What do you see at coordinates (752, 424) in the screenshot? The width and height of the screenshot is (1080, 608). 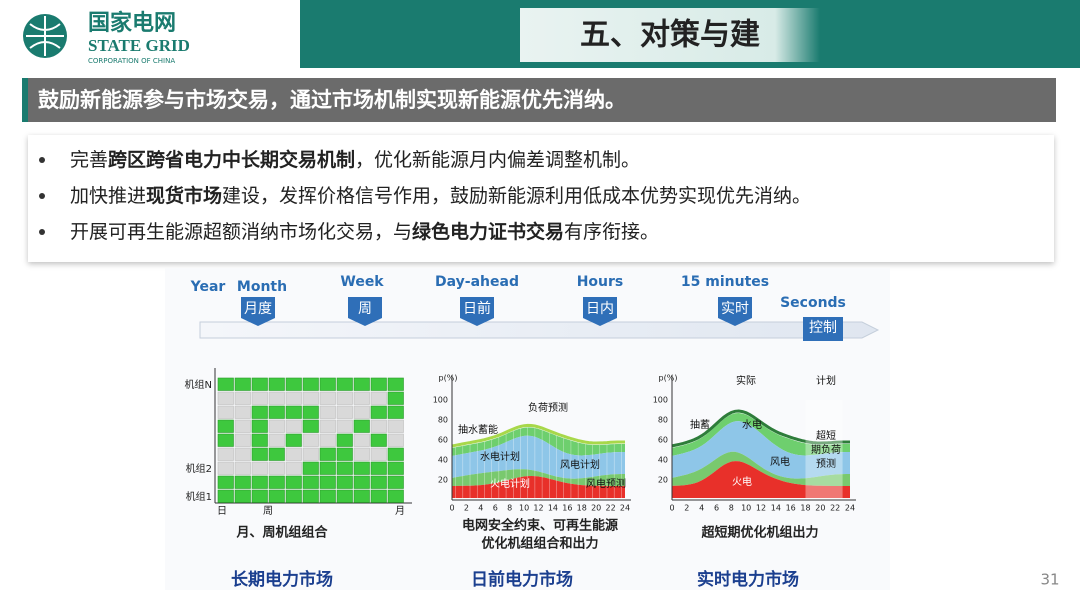 I see `annotation: 水电` at bounding box center [752, 424].